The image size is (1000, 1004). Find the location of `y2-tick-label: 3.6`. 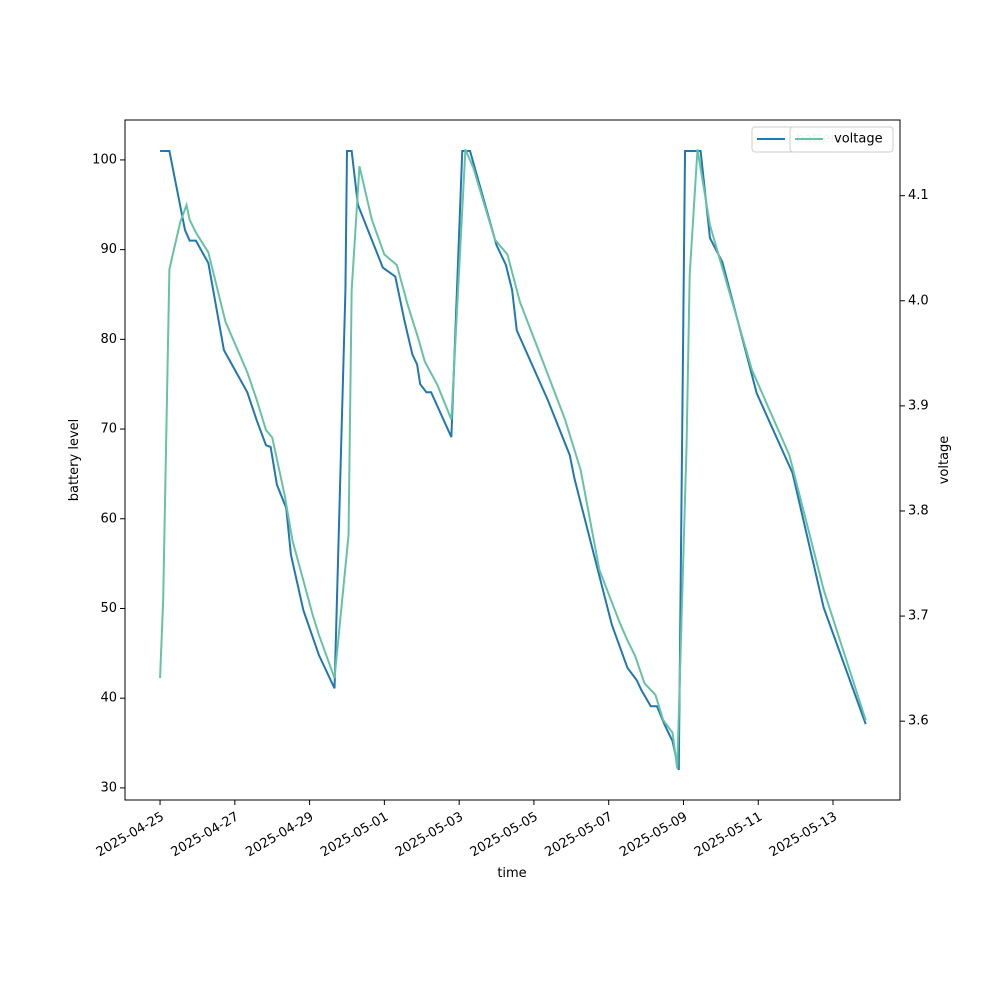

y2-tick-label: 3.6 is located at coordinates (918, 721).